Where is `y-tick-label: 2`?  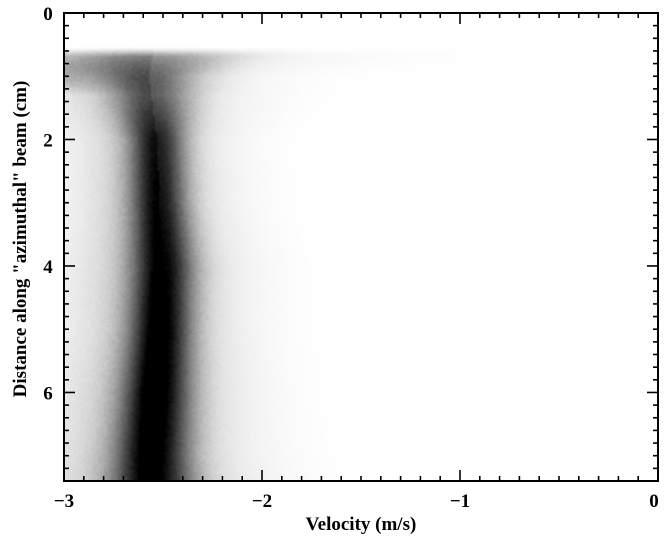
y-tick-label: 2 is located at coordinates (48, 140).